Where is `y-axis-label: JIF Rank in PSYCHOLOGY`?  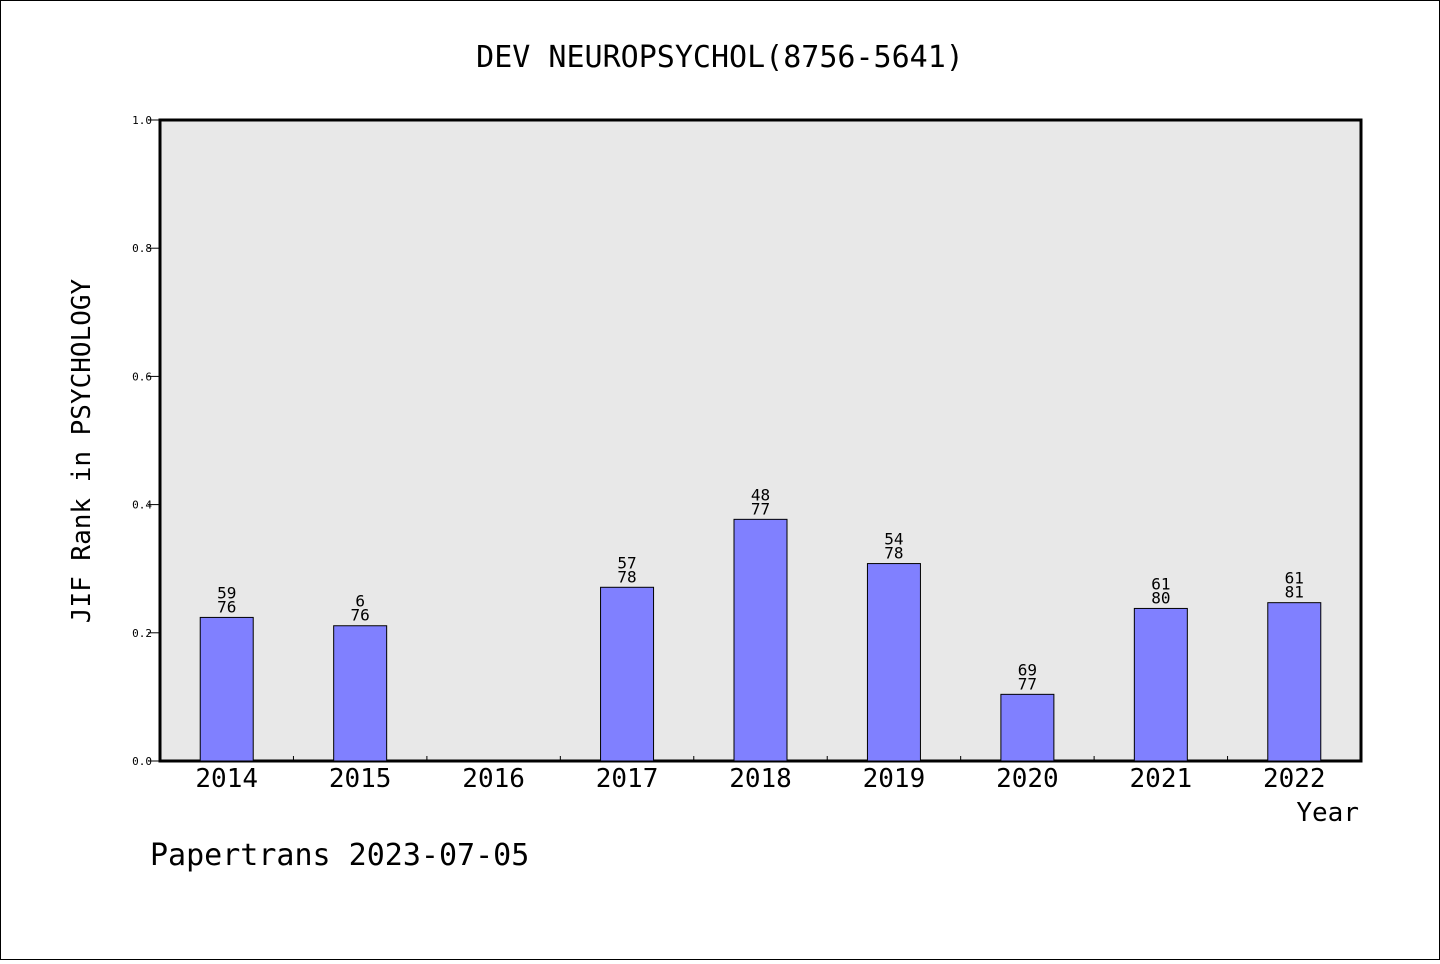 y-axis-label: JIF Rank in PSYCHOLOGY is located at coordinates (82, 450).